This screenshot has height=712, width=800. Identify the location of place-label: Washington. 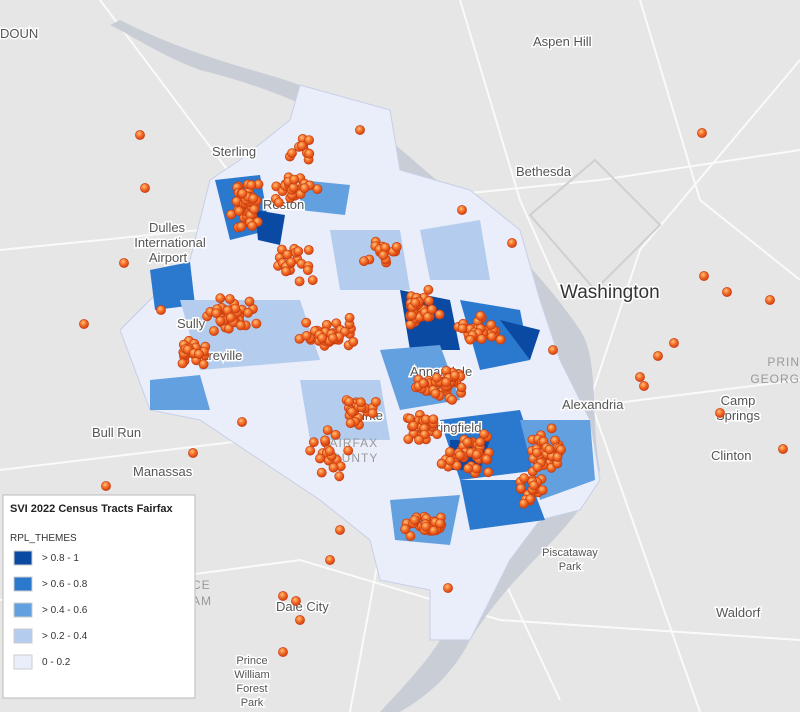
(610, 292).